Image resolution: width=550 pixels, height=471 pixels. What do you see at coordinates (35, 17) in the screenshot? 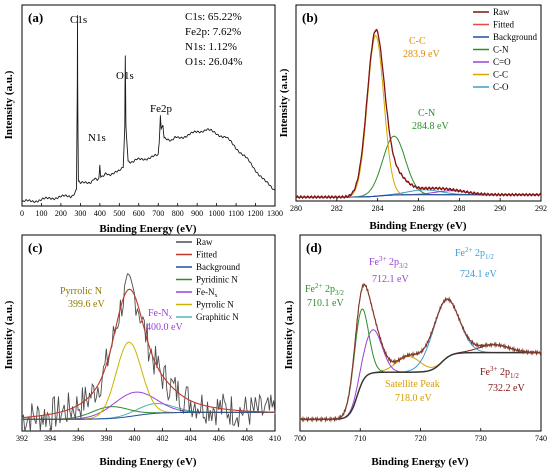
I see `panel-a-label: (a)` at bounding box center [35, 17].